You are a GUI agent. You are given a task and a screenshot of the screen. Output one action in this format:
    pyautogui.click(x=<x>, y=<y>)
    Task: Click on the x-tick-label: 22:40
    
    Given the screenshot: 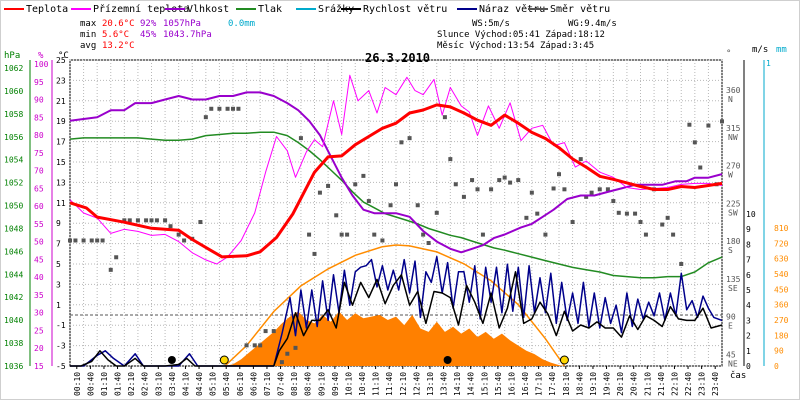 What is the action you would take?
    pyautogui.click(x=688, y=384)
    